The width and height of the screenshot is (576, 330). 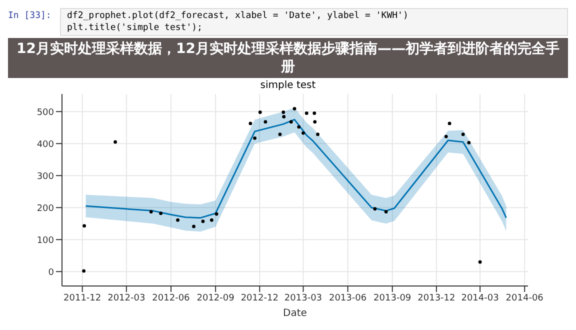 I want to click on chart-title: 12月实时处理采样数据，12月实时处理采样数据步骤指南——初学者到进阶者的完全手册, so click(x=288, y=58).